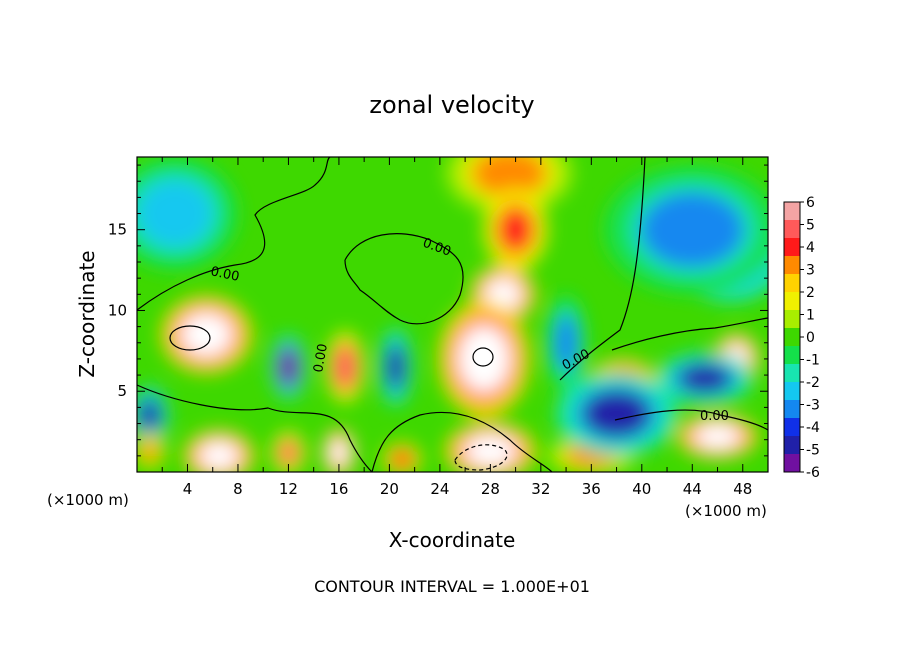 This screenshot has height=654, width=904. Describe the element at coordinates (404, 279) in the screenshot. I see `contour-line-mid` at that location.